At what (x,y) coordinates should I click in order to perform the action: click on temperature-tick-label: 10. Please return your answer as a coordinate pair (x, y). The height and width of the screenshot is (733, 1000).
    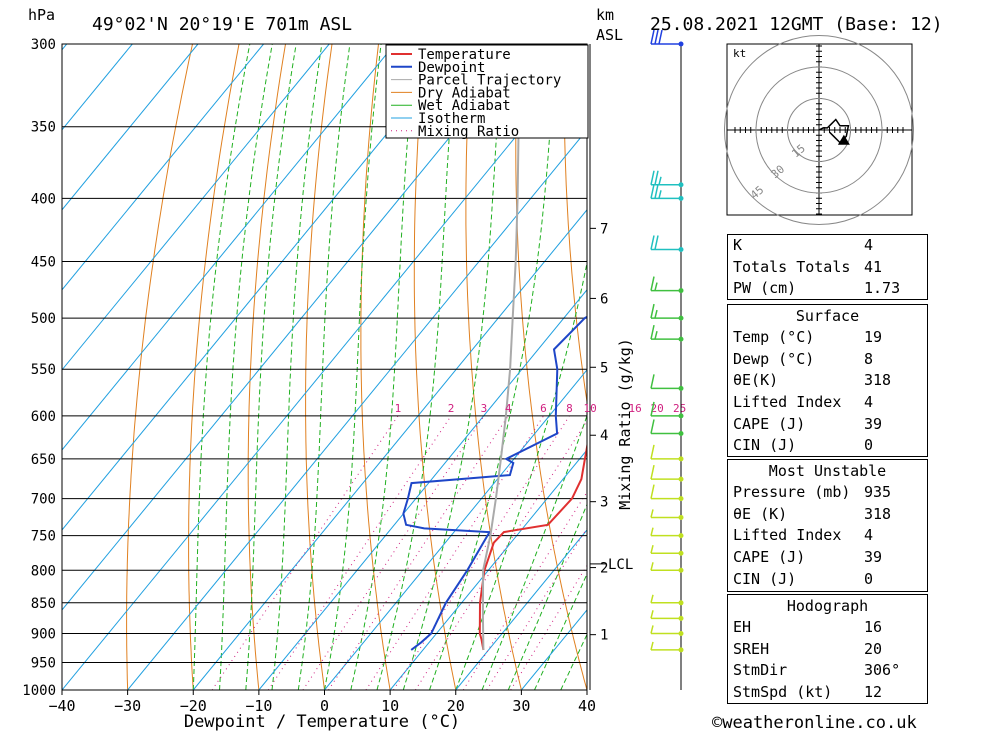
    Looking at the image, I should click on (390, 706).